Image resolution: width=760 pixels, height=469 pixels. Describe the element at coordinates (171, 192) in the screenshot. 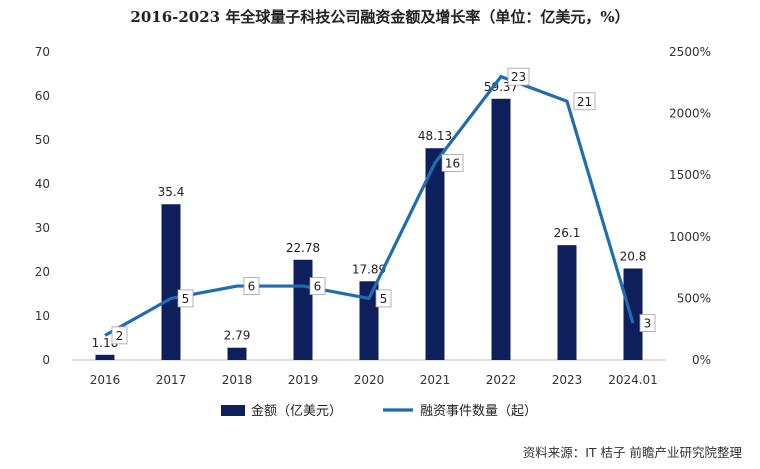

I see `bar-value-label: 35.4` at that location.